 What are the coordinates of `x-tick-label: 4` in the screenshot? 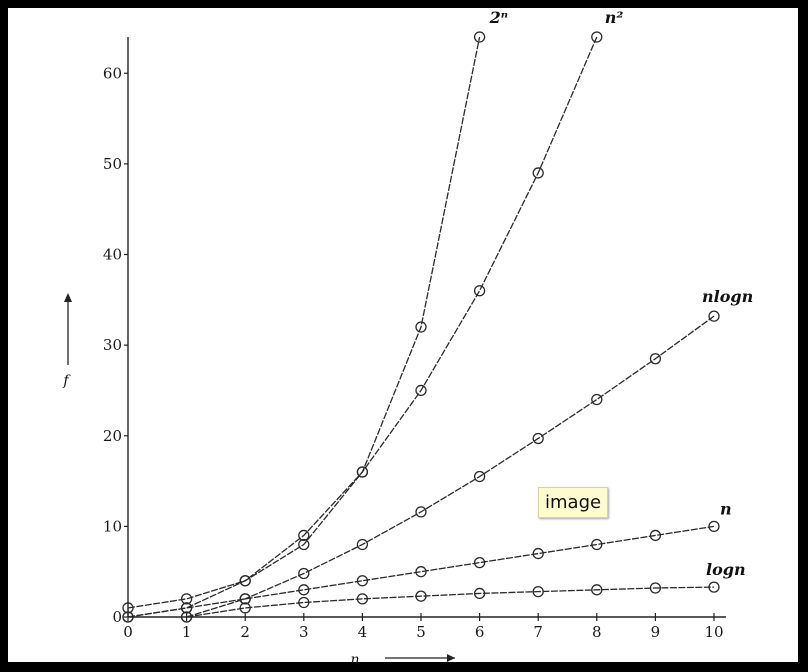 It's located at (363, 632).